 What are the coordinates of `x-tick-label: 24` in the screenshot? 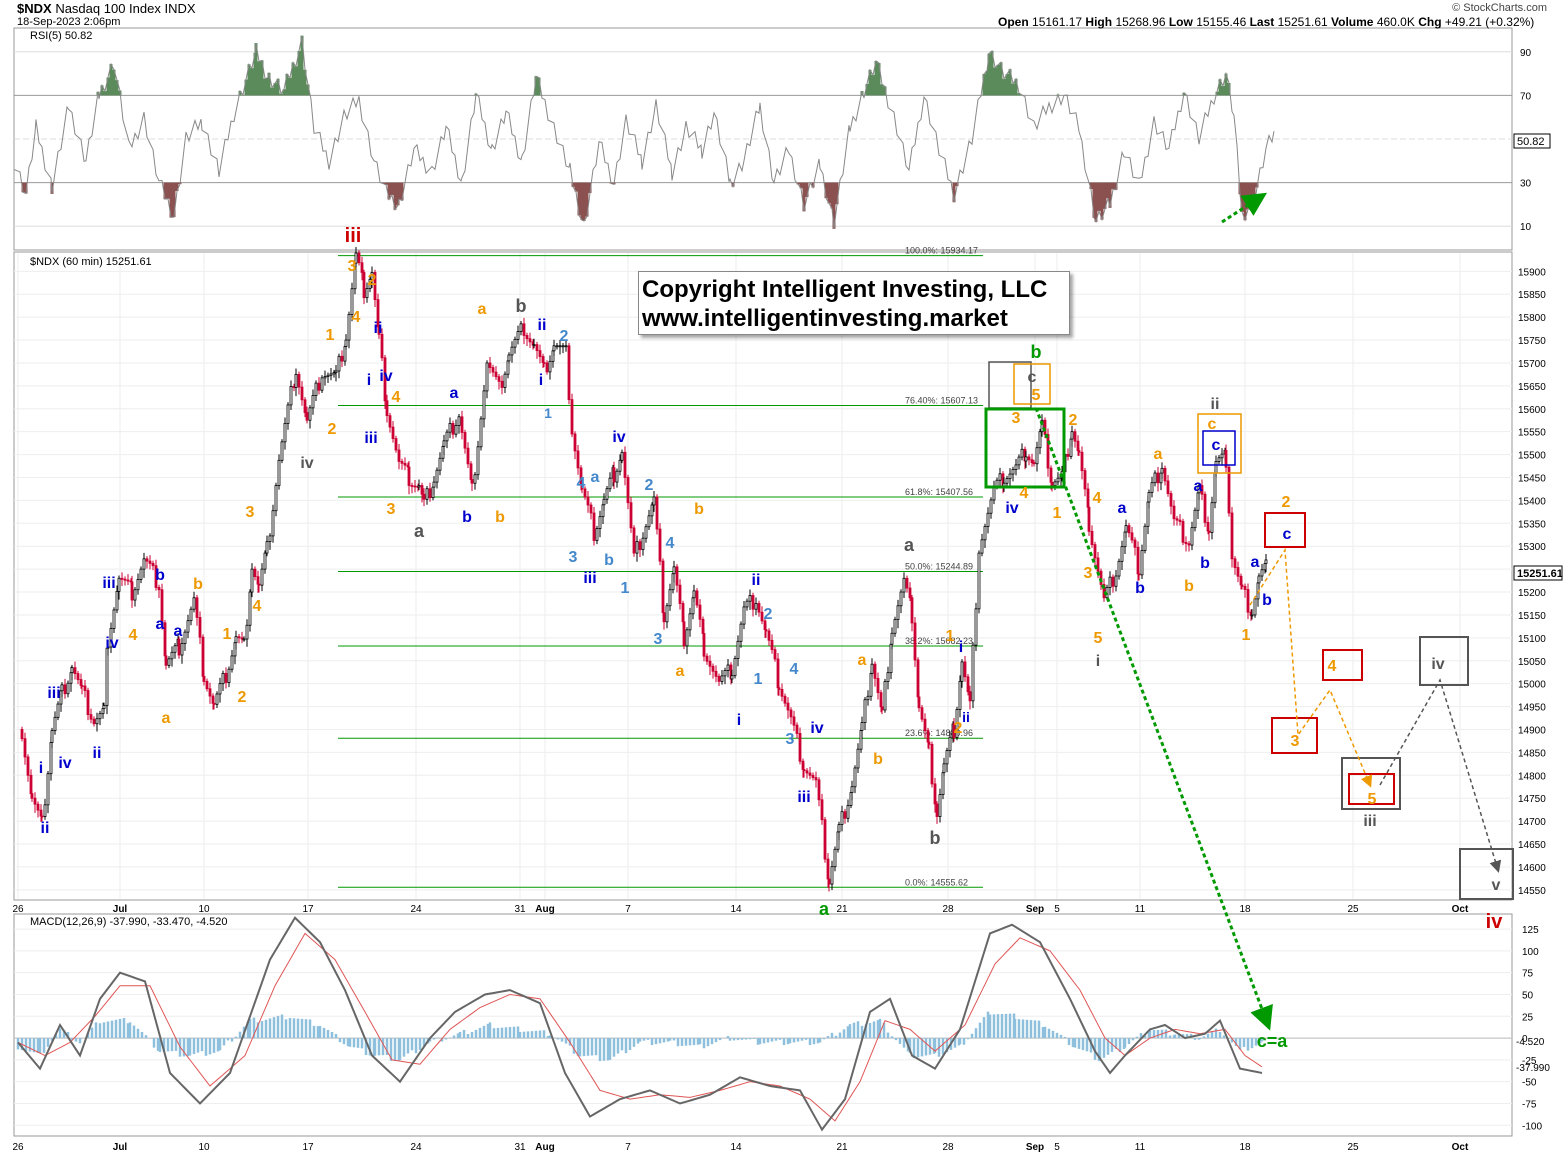 It's located at (416, 909).